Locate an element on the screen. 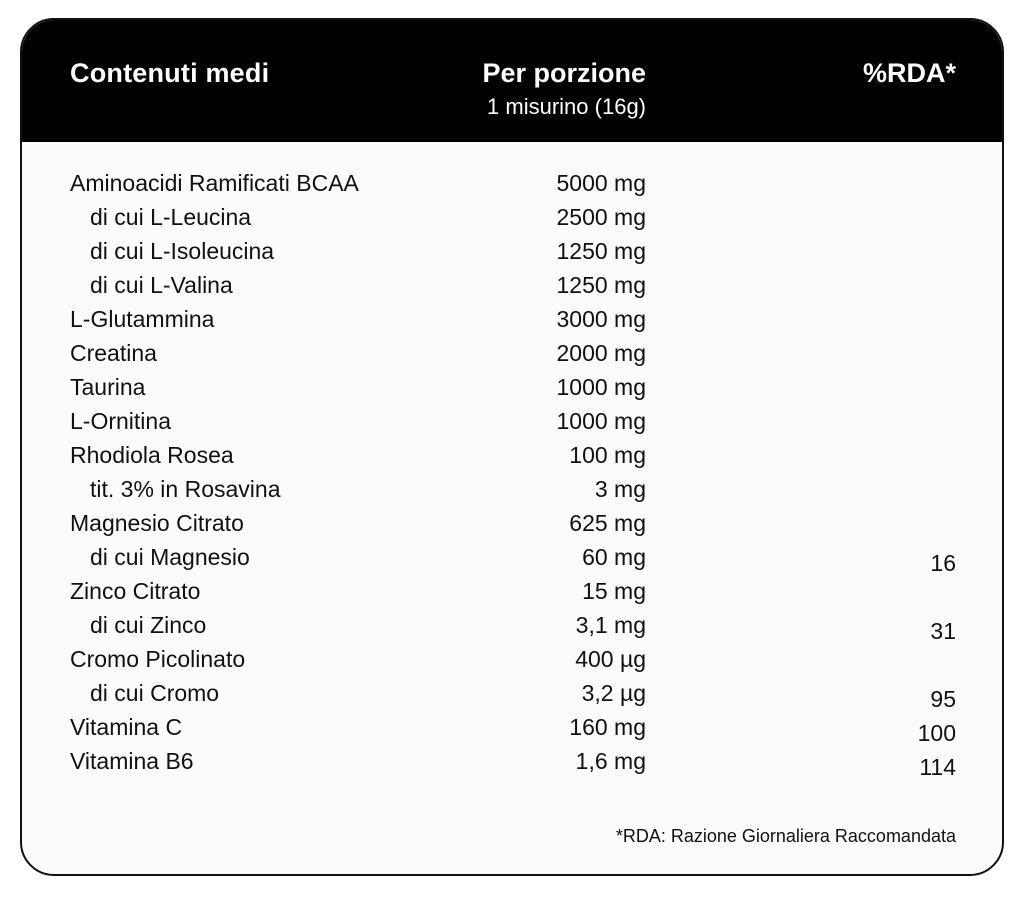 The image size is (1023, 915). nutrient-name: di cui Magnesio is located at coordinates (170, 557).